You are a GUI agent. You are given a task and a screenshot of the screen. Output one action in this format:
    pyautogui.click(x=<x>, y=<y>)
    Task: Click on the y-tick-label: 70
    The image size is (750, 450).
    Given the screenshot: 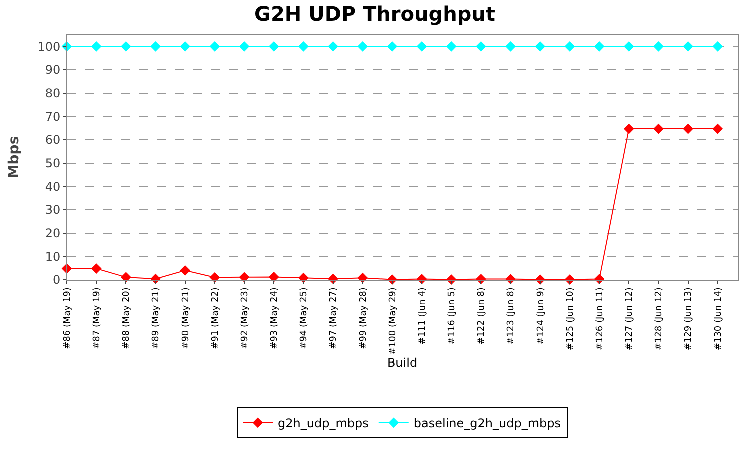 What is the action you would take?
    pyautogui.click(x=53, y=117)
    